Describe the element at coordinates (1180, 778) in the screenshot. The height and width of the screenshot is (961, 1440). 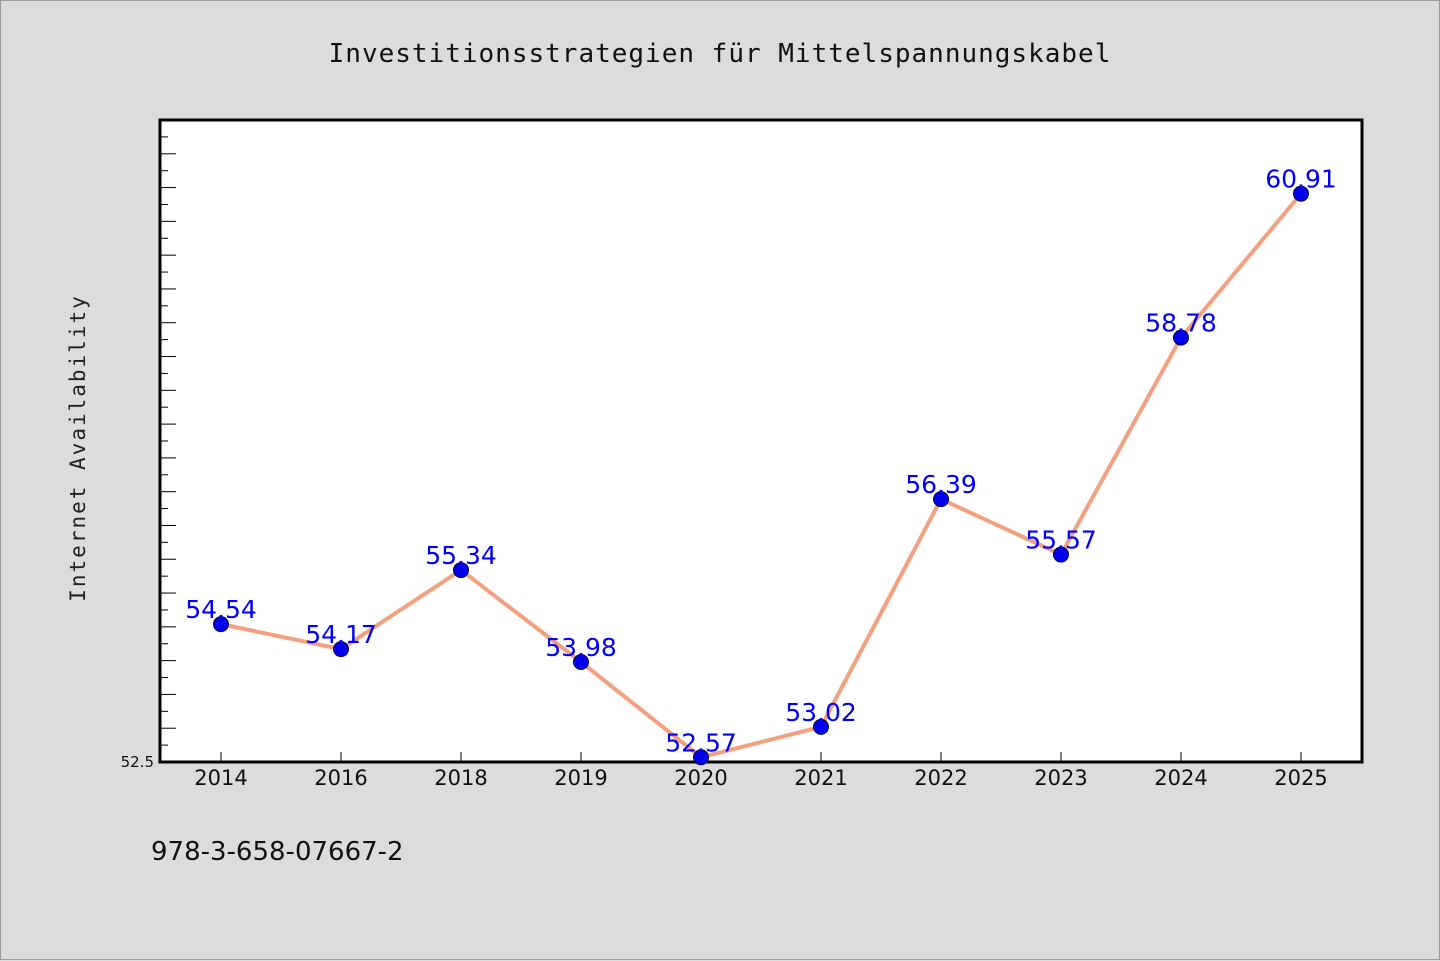
I see `x-tick-label: 2024` at that location.